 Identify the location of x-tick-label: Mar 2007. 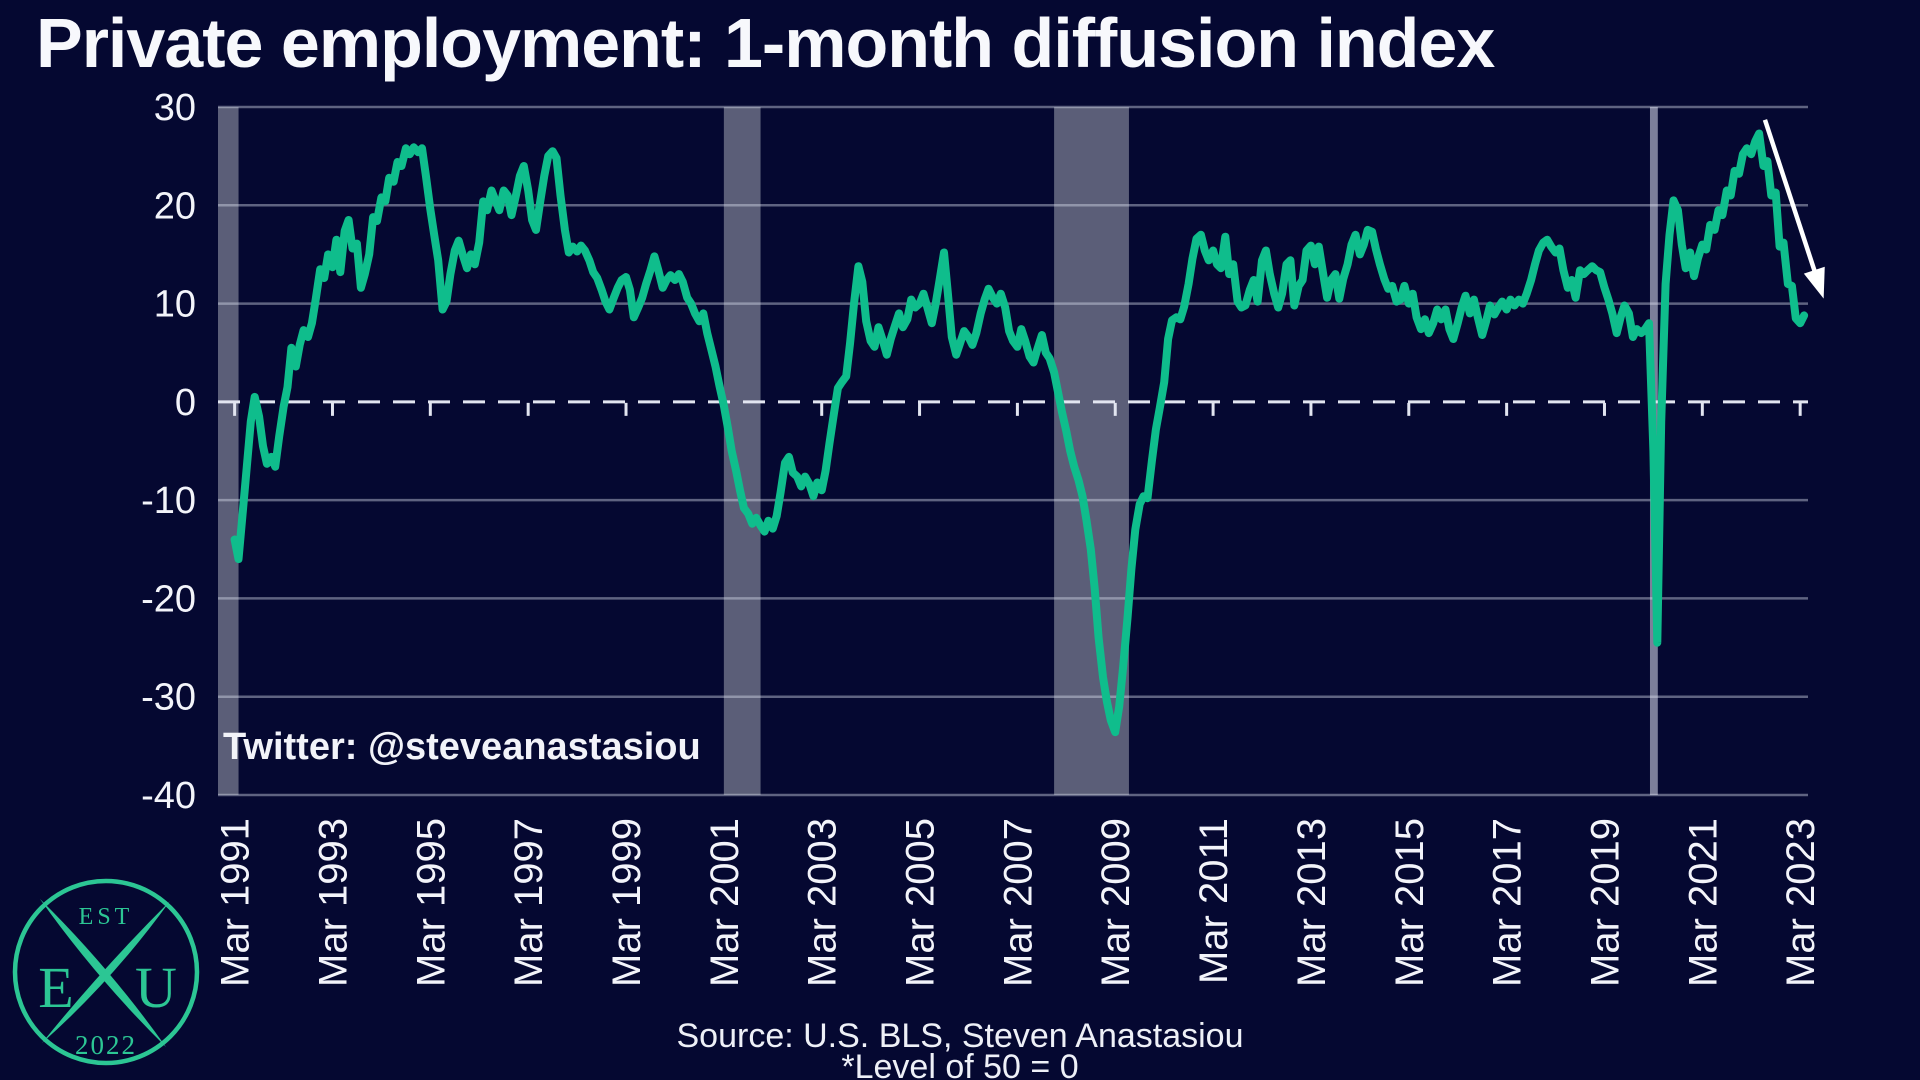
(1018, 902).